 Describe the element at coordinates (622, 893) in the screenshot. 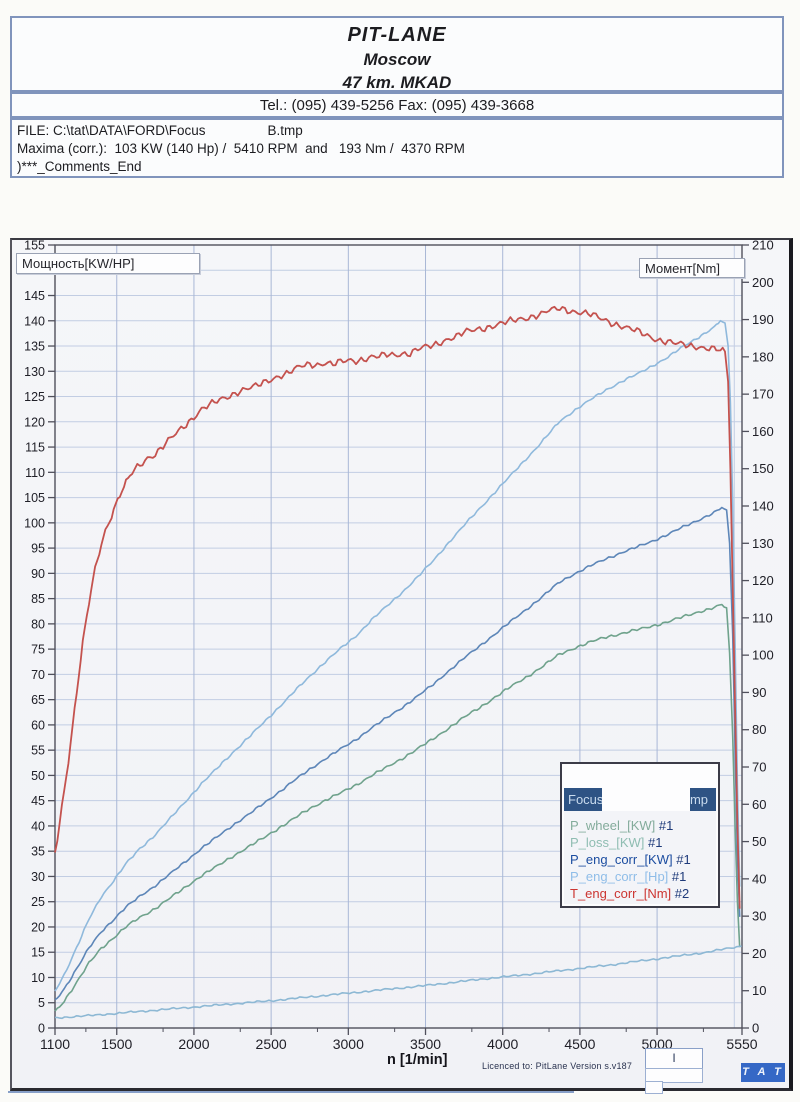

I see `legend-item-name: T_eng_corr_[Nm]` at that location.